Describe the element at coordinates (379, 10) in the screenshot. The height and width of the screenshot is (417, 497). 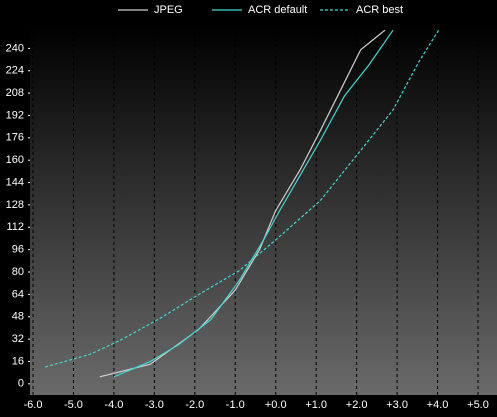
I see `legend-label: ACR best` at that location.